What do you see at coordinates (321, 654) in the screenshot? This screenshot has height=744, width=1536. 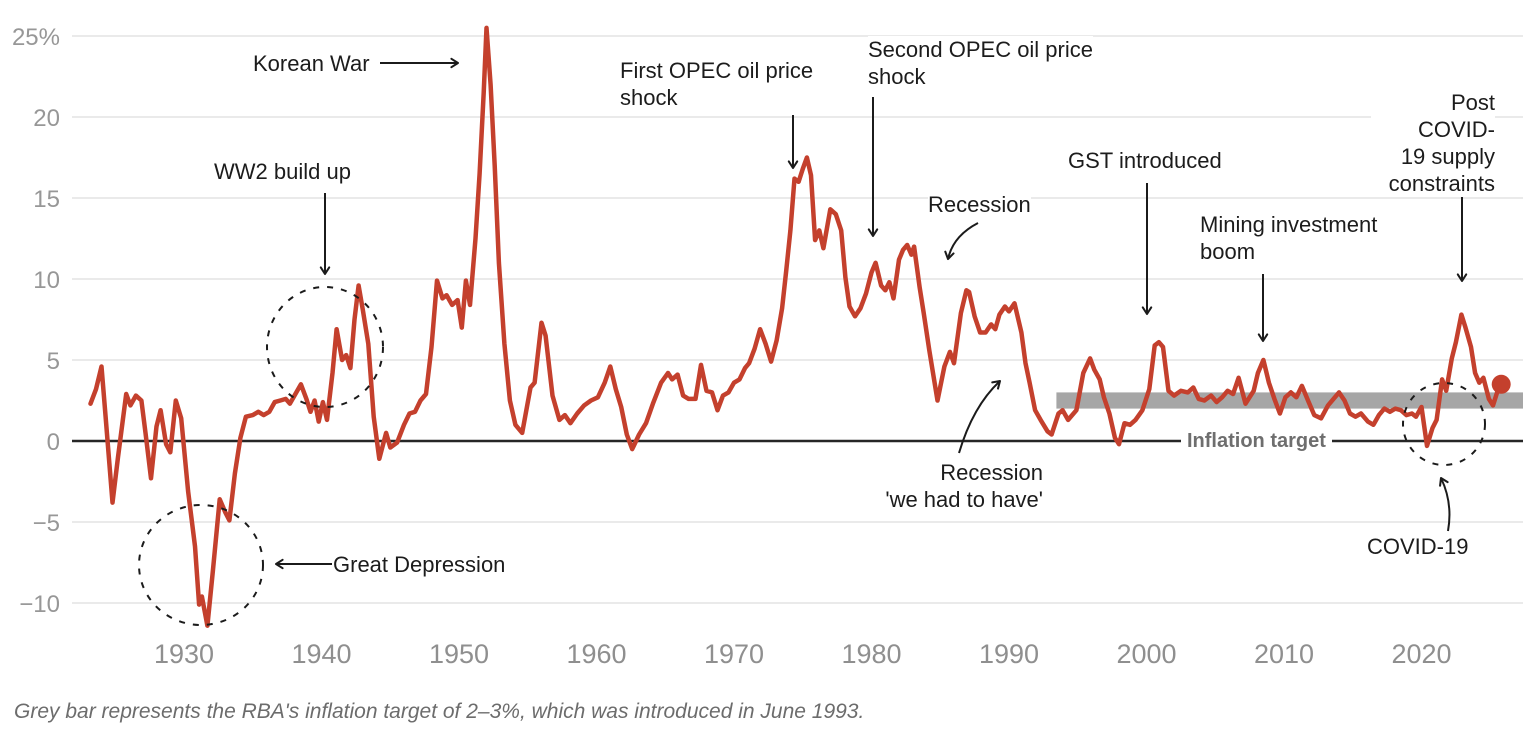 I see `x-axis-tick-label: 1940` at bounding box center [321, 654].